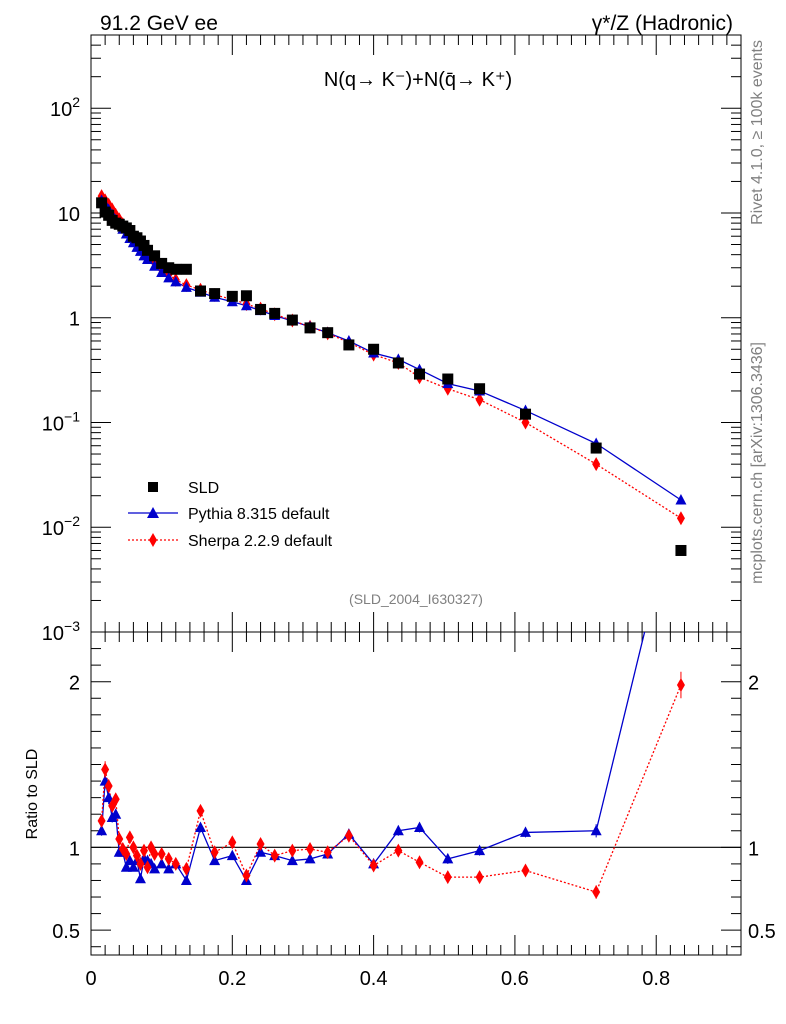 This screenshot has width=786, height=1024. What do you see at coordinates (69, 215) in the screenshot?
I see `main-y-tick-label: 10` at bounding box center [69, 215].